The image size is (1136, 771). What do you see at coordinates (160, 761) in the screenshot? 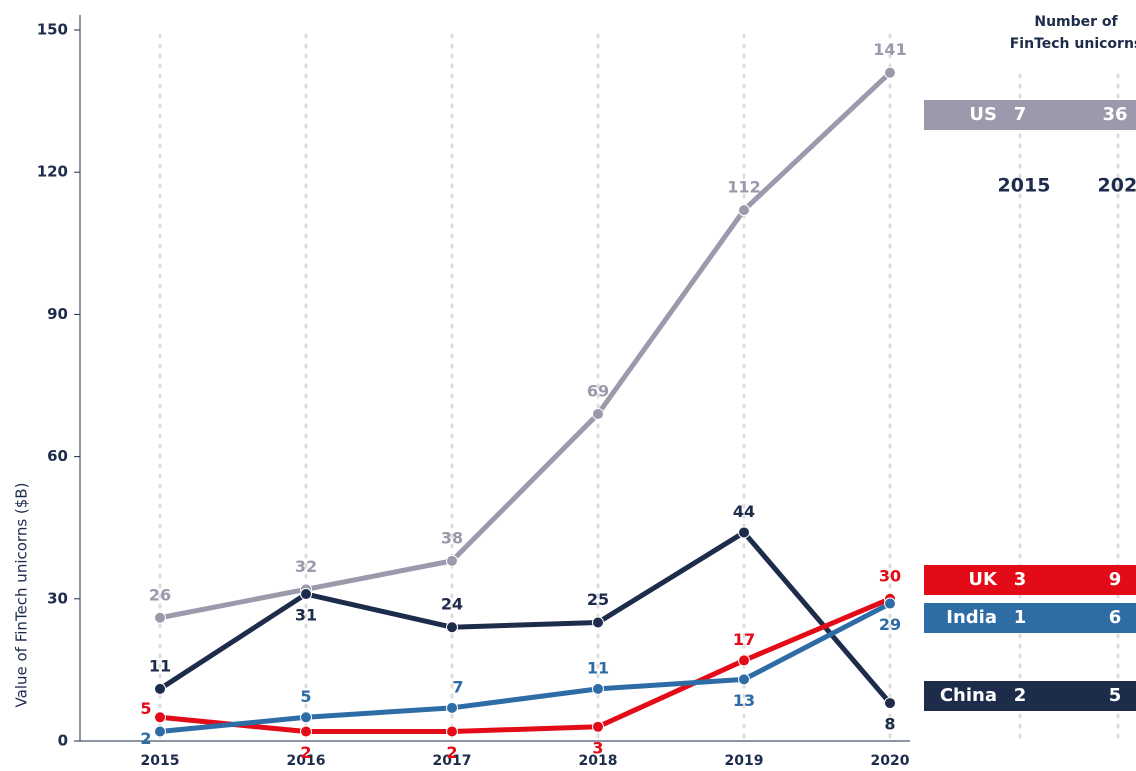
I see `x-tick-label: 2015` at bounding box center [160, 761].